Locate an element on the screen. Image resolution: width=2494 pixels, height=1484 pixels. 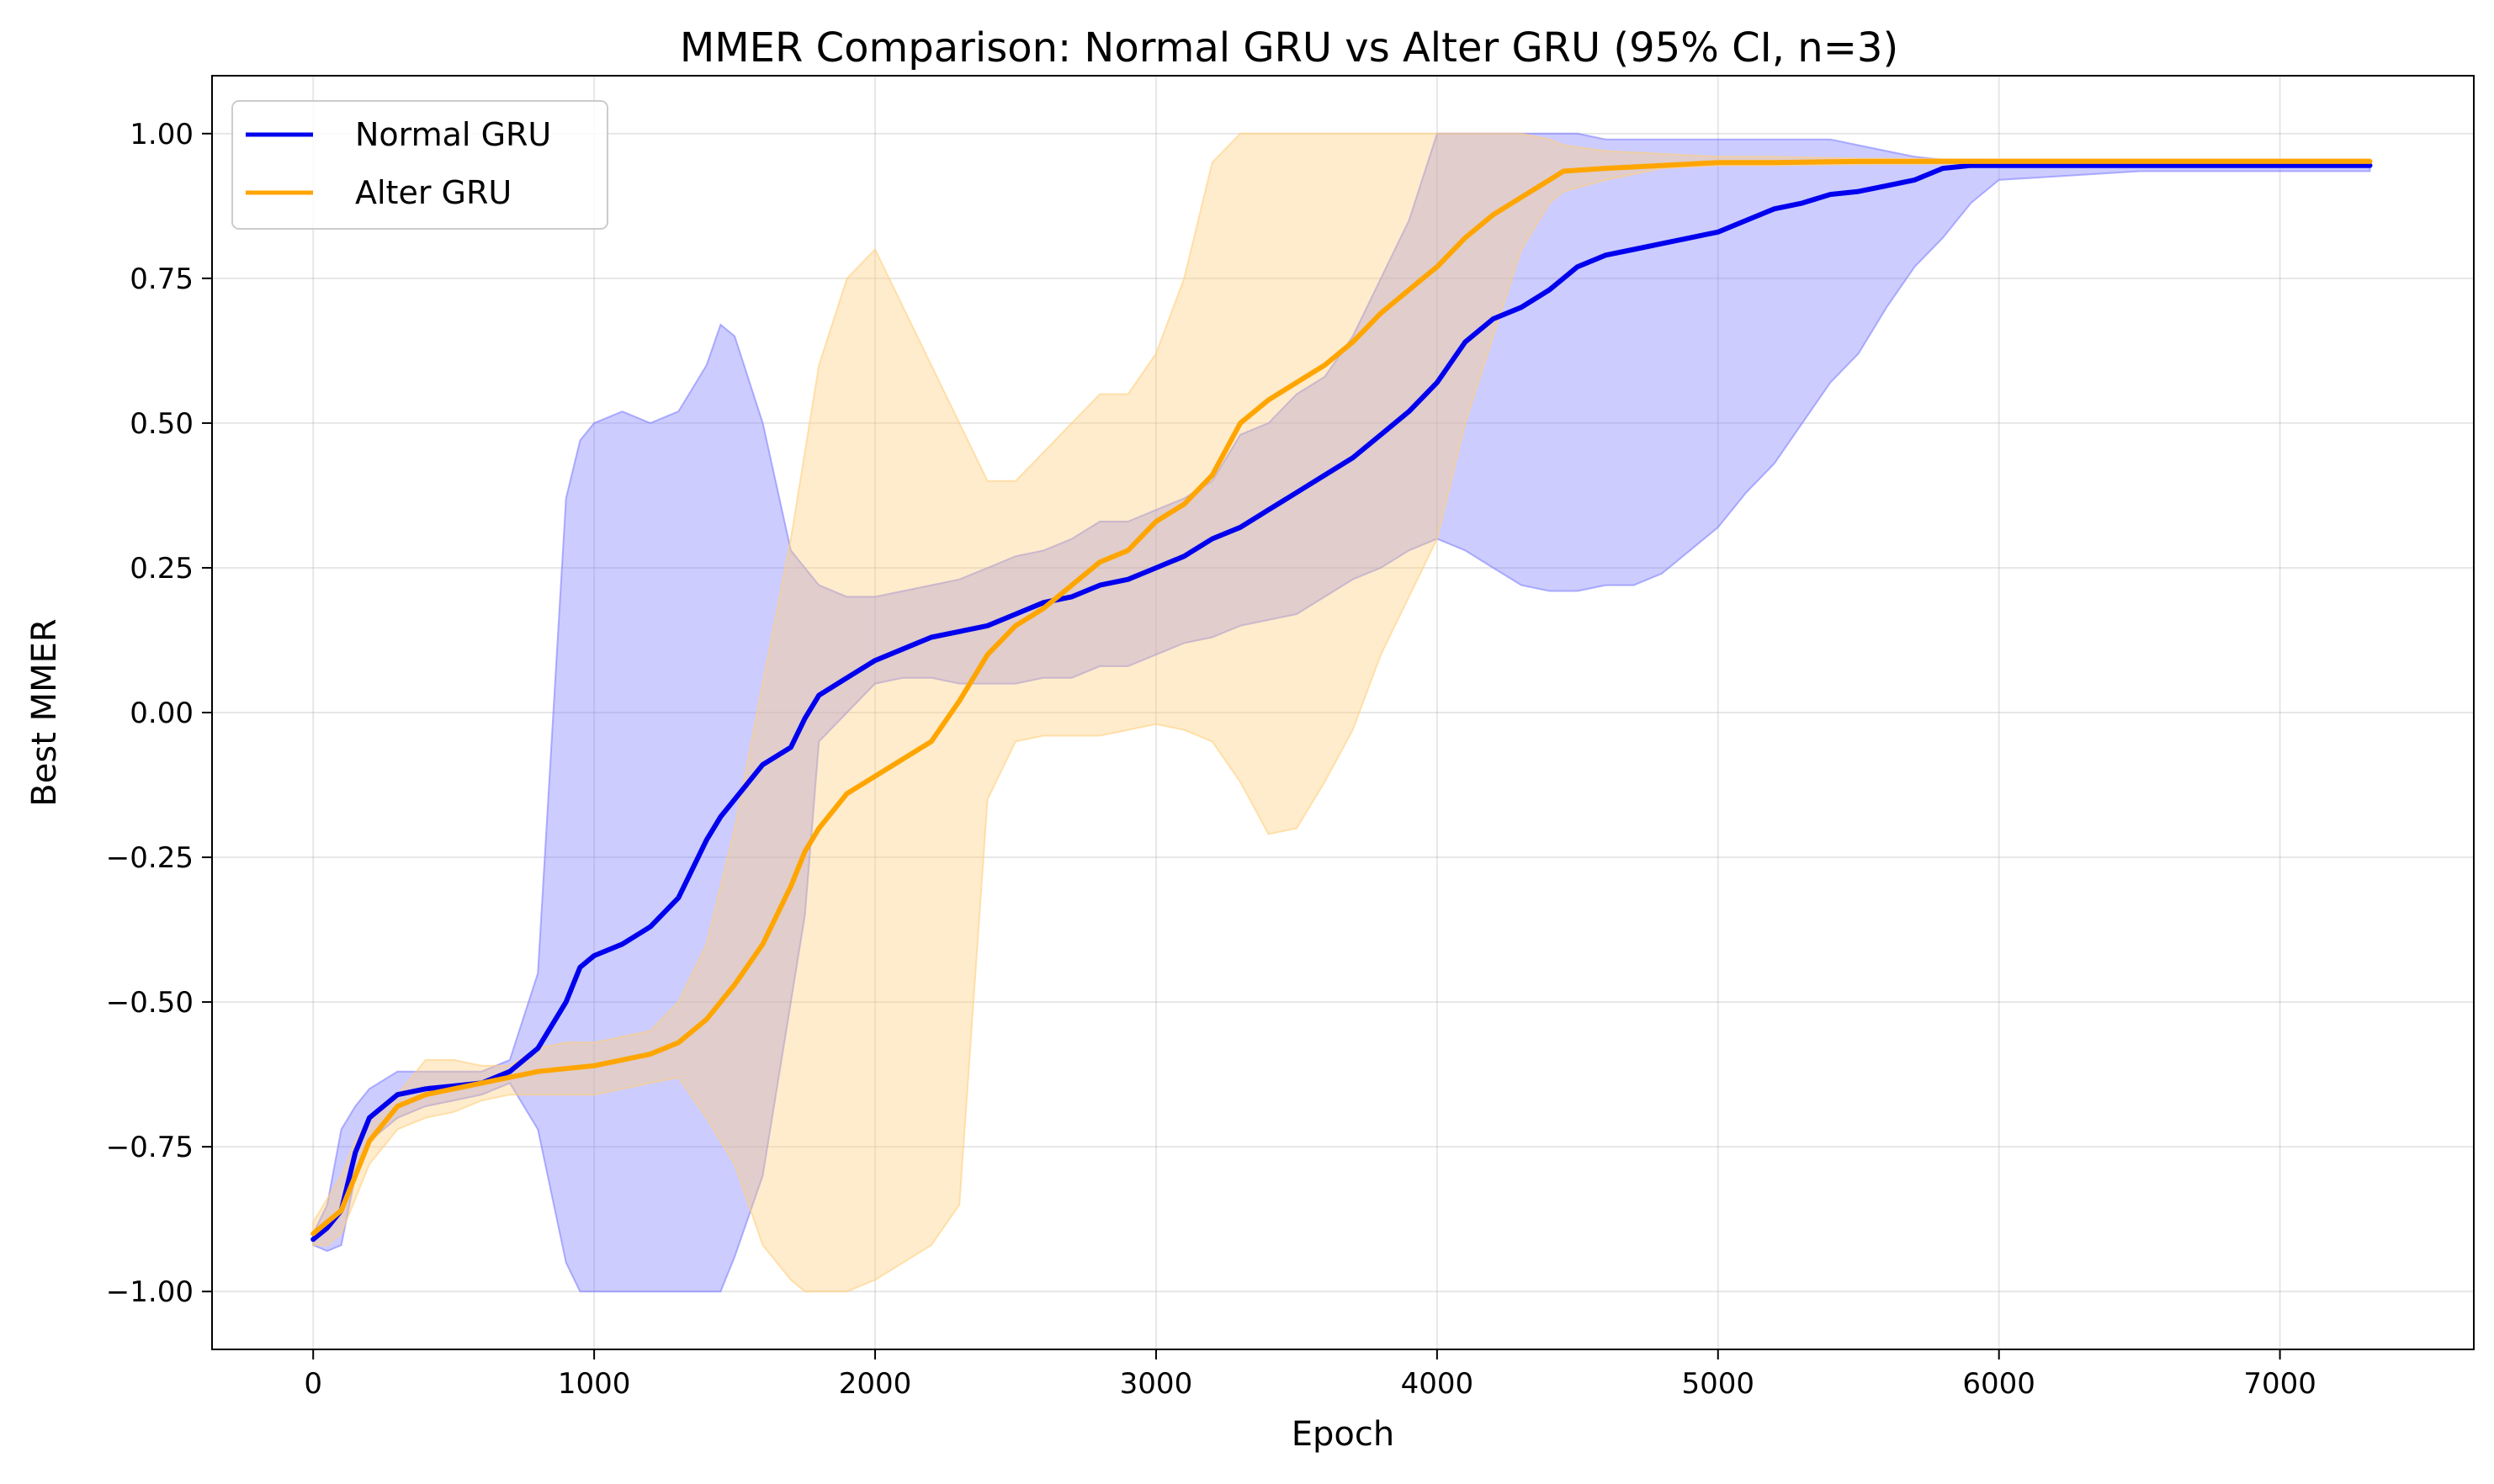
x-axis: 0 1000 2000 3000 4000 5000 6000 7000 is located at coordinates (1310, 1375).